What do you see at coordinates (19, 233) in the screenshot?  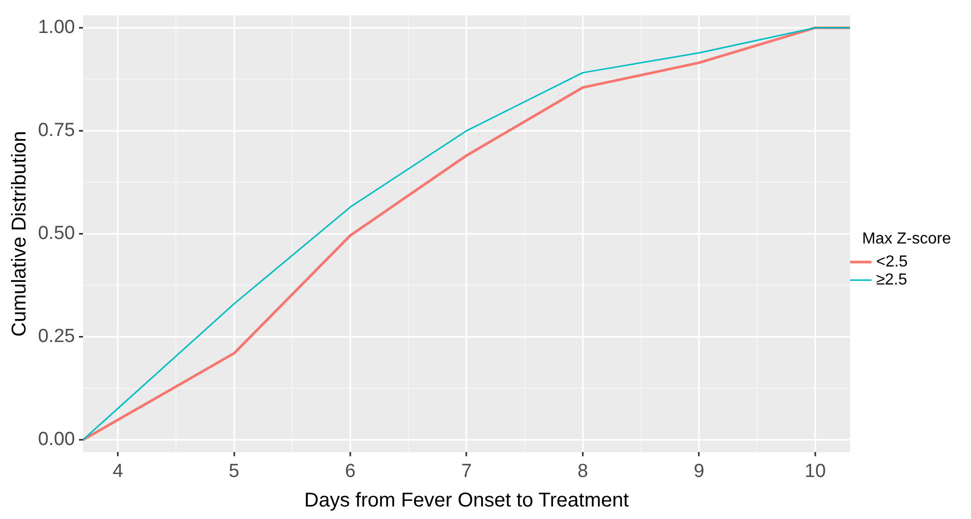 I see `y-axis-title: Cumulative Distribution` at bounding box center [19, 233].